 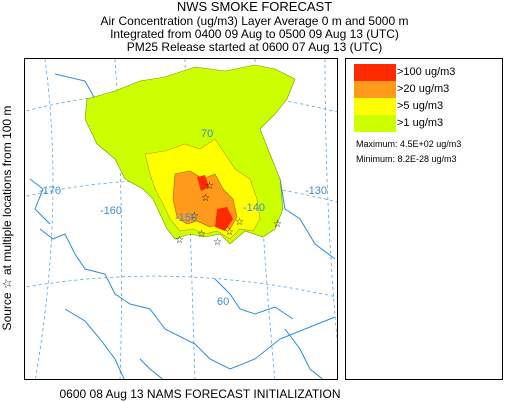 I want to click on legend-label: >100 ug/m3, so click(x=426, y=72).